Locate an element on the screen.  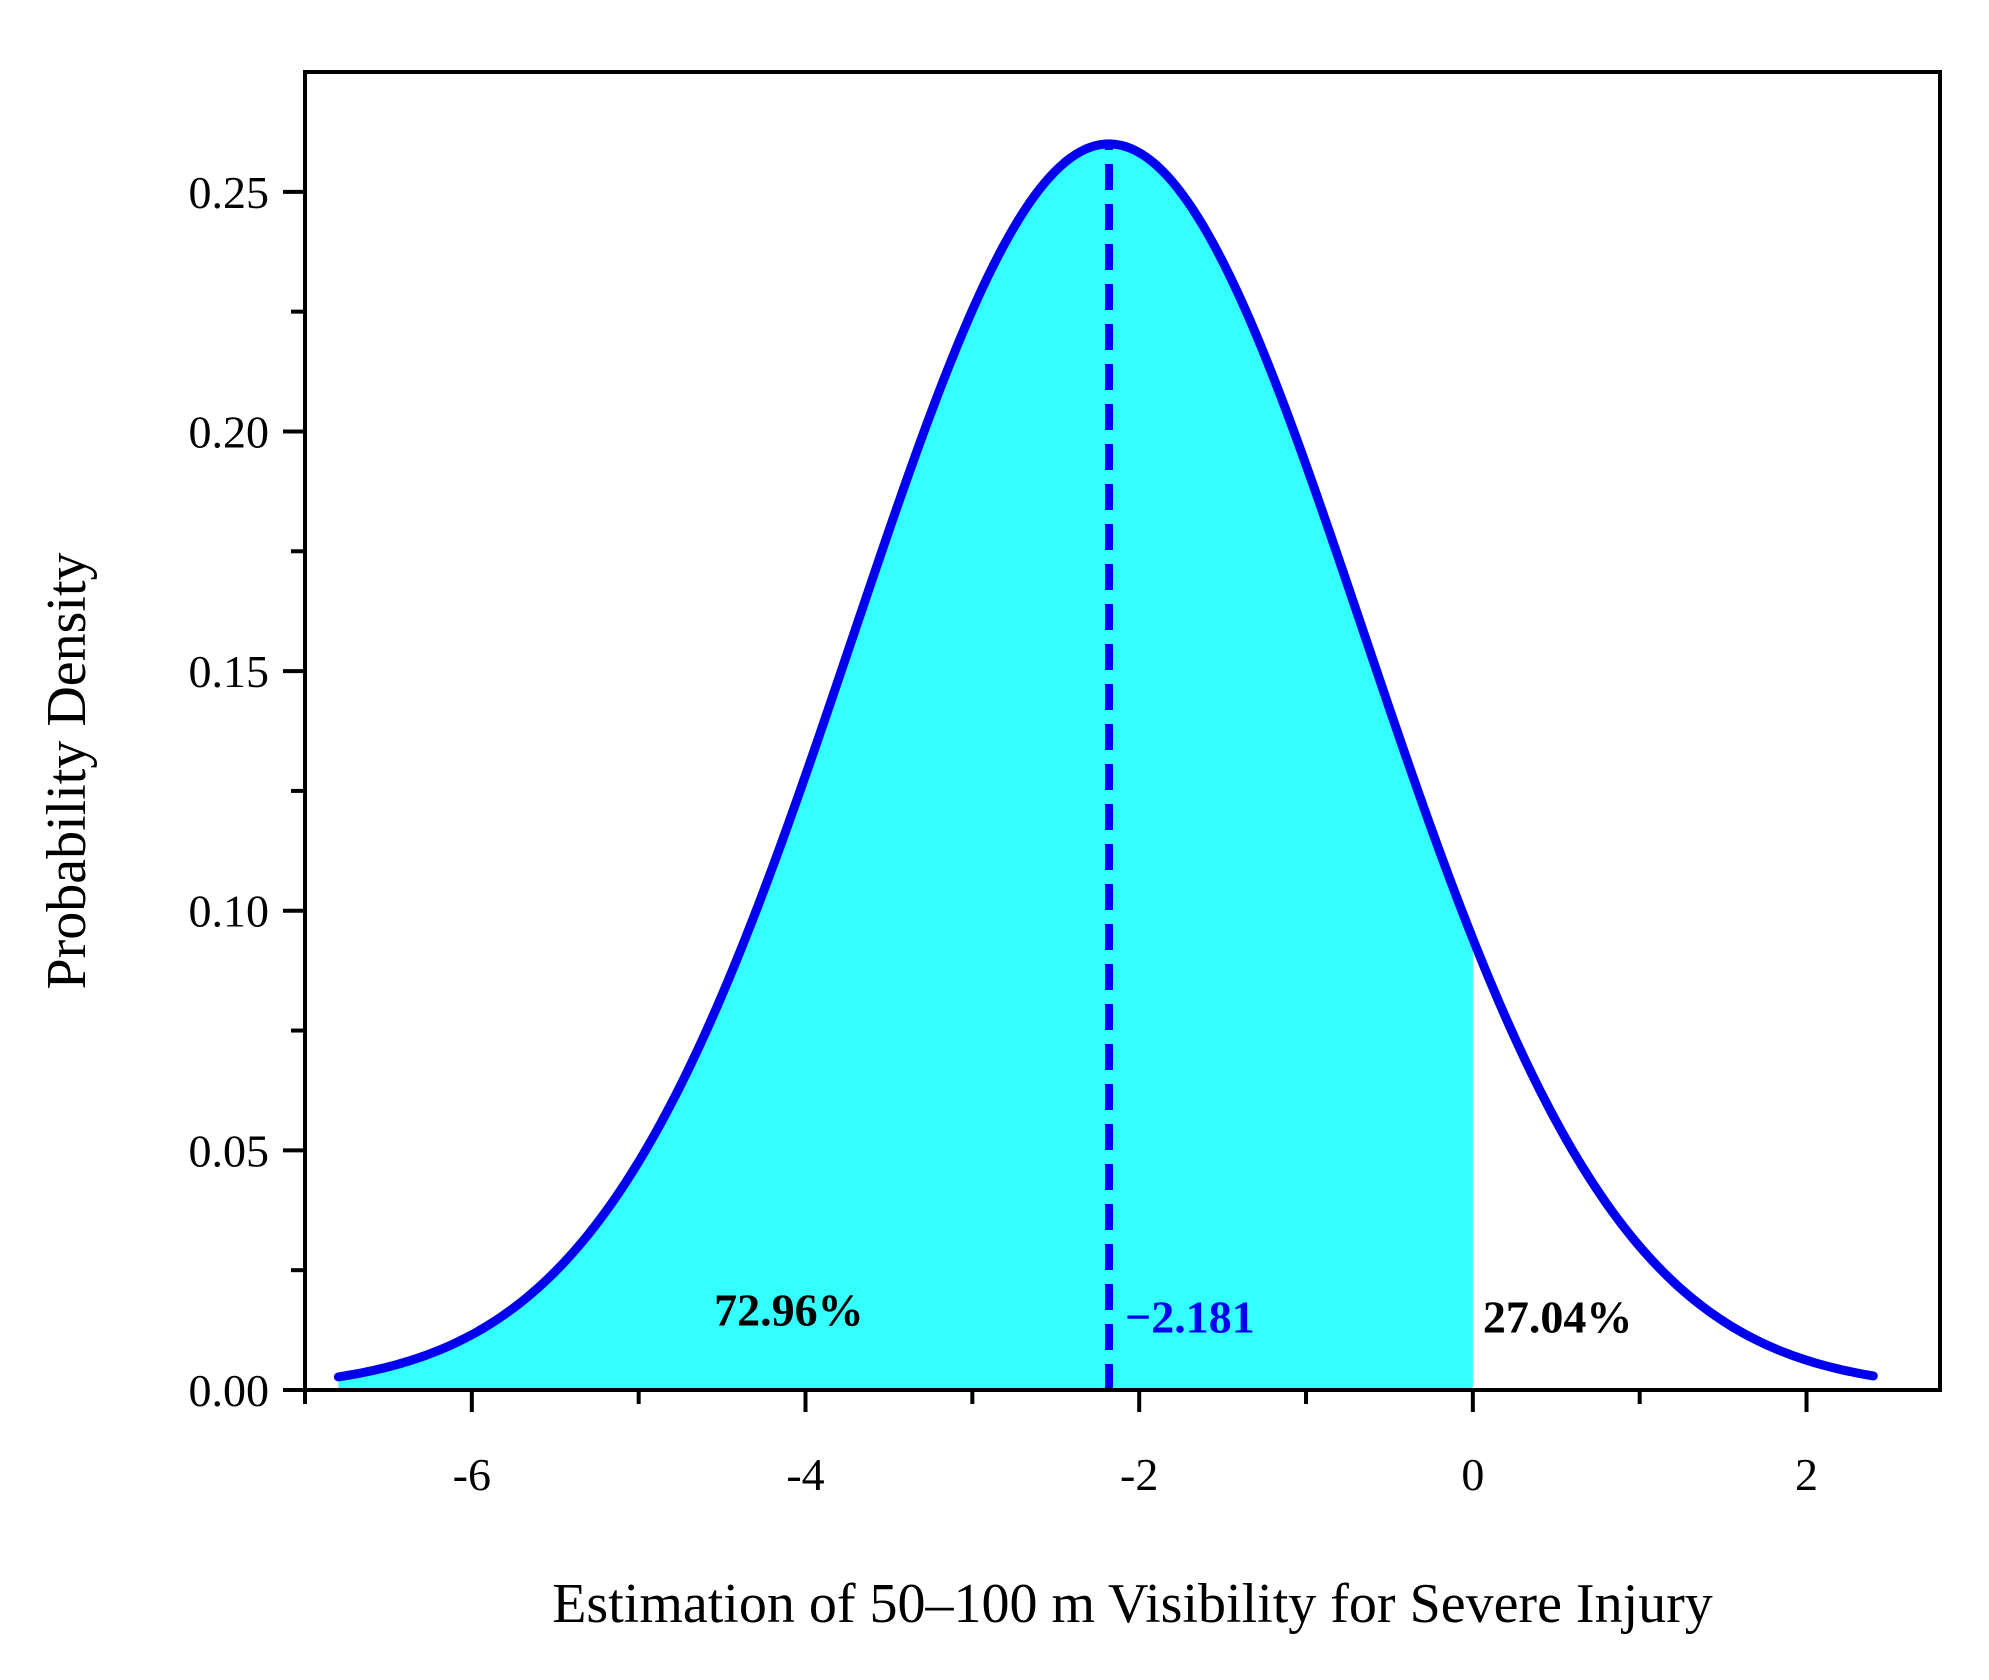
x-tick-label: -6 is located at coordinates (472, 1474).